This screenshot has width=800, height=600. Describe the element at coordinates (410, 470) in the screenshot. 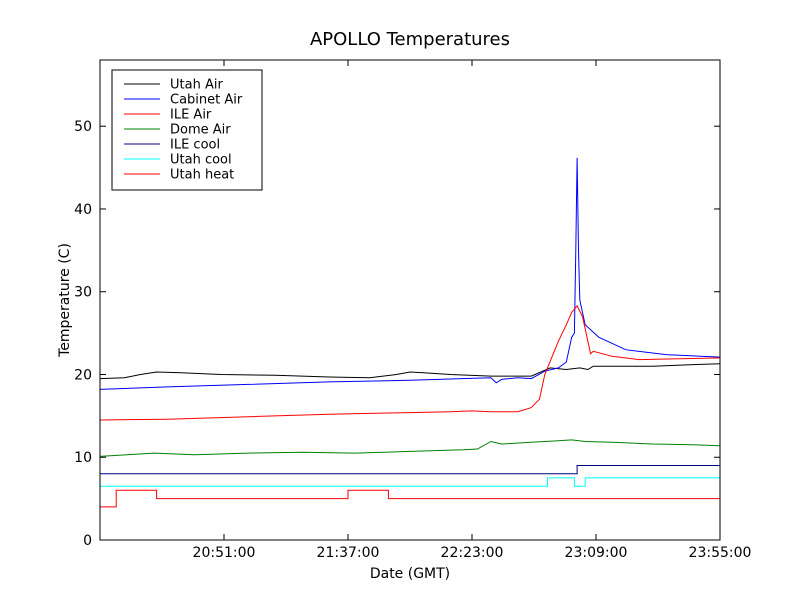

I see `series-line-ile-cool` at that location.